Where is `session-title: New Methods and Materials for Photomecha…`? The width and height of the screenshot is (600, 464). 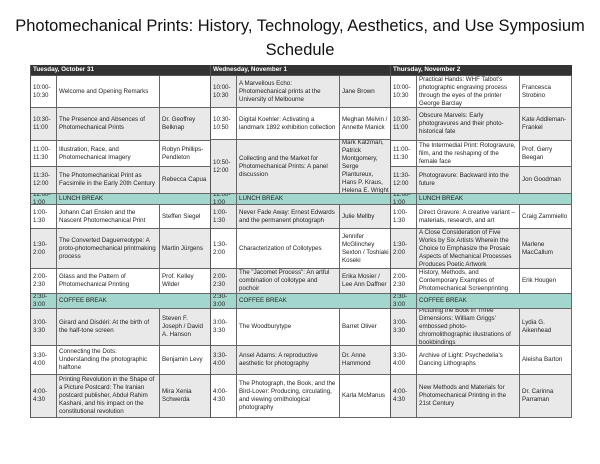
session-title: New Methods and Materials for Photomecha… is located at coordinates (468, 396).